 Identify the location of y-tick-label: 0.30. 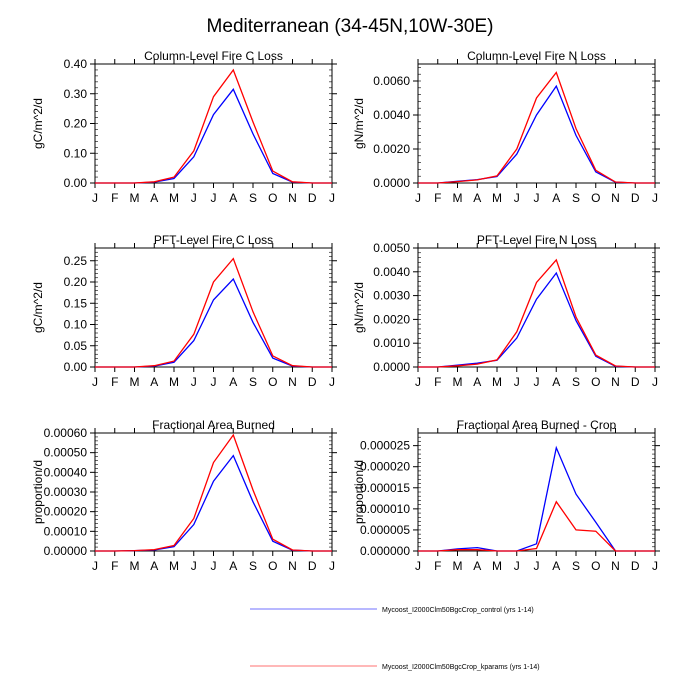
(76, 94).